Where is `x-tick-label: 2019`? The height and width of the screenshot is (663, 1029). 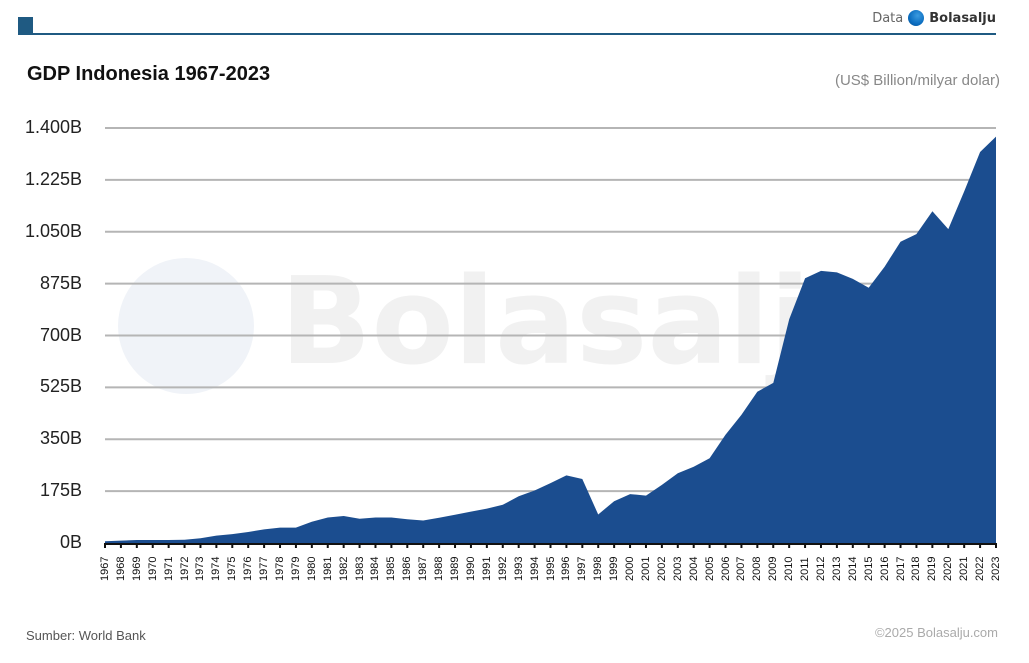 x-tick-label: 2019 is located at coordinates (932, 568).